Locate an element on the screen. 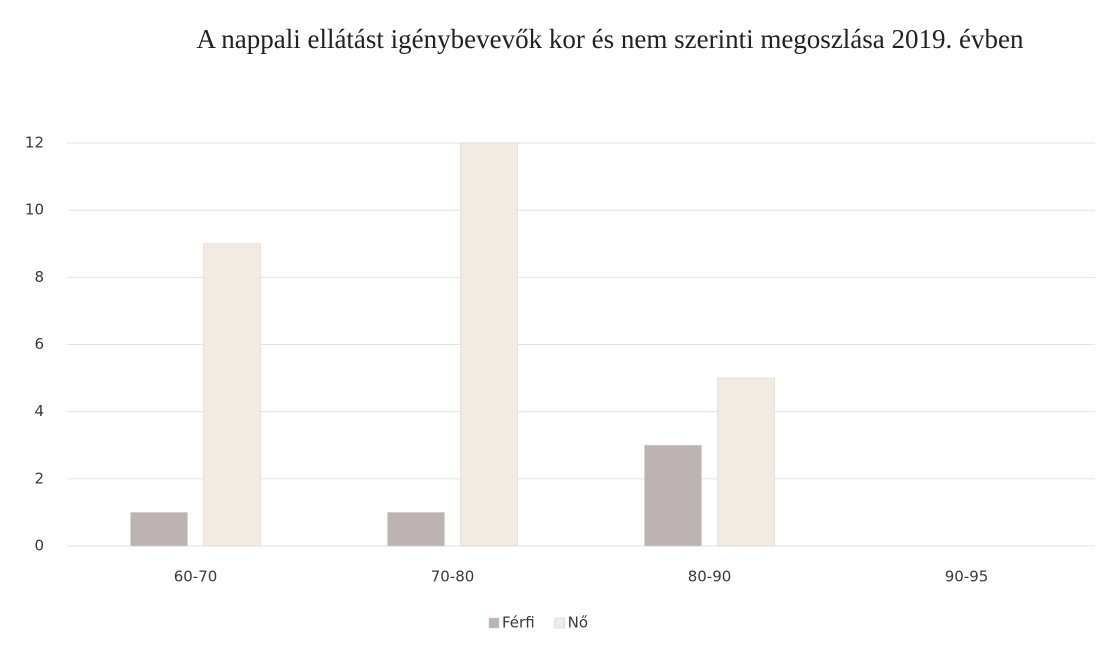  y-tick-label: 4 is located at coordinates (39, 411).